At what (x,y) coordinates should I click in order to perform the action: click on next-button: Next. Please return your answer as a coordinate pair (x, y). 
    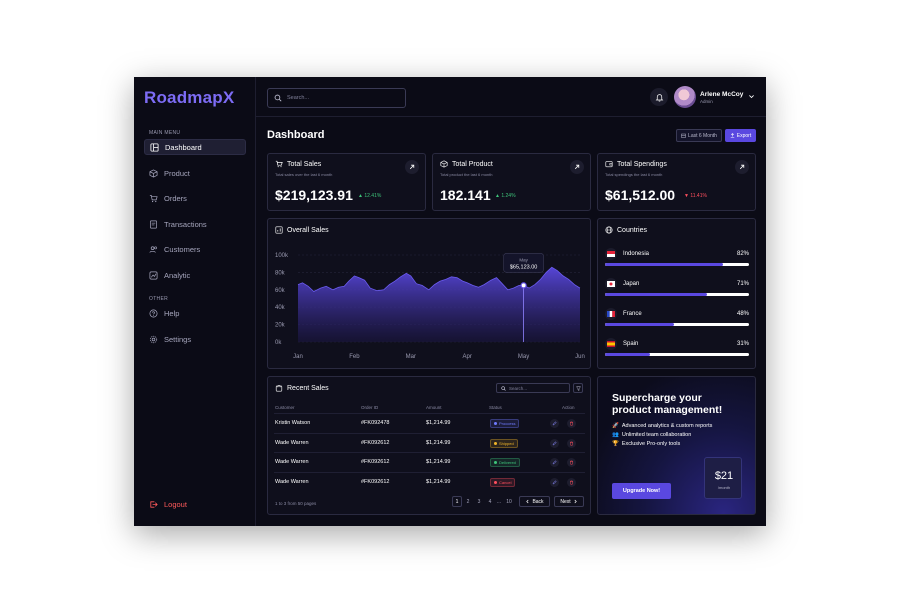
    Looking at the image, I should click on (569, 501).